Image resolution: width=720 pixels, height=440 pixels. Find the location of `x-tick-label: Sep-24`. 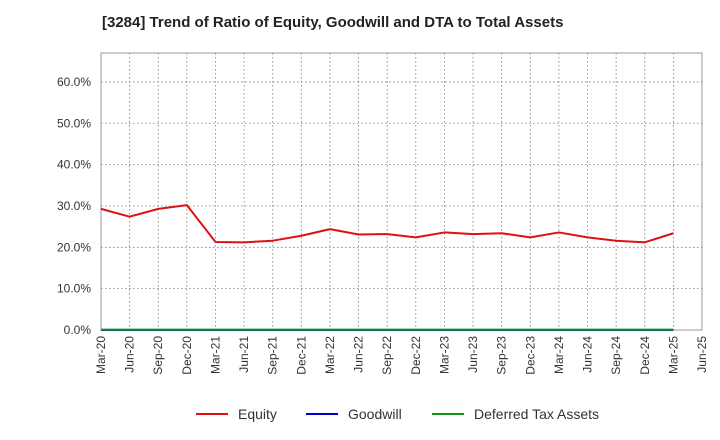

x-tick-label: Sep-24 is located at coordinates (616, 355).